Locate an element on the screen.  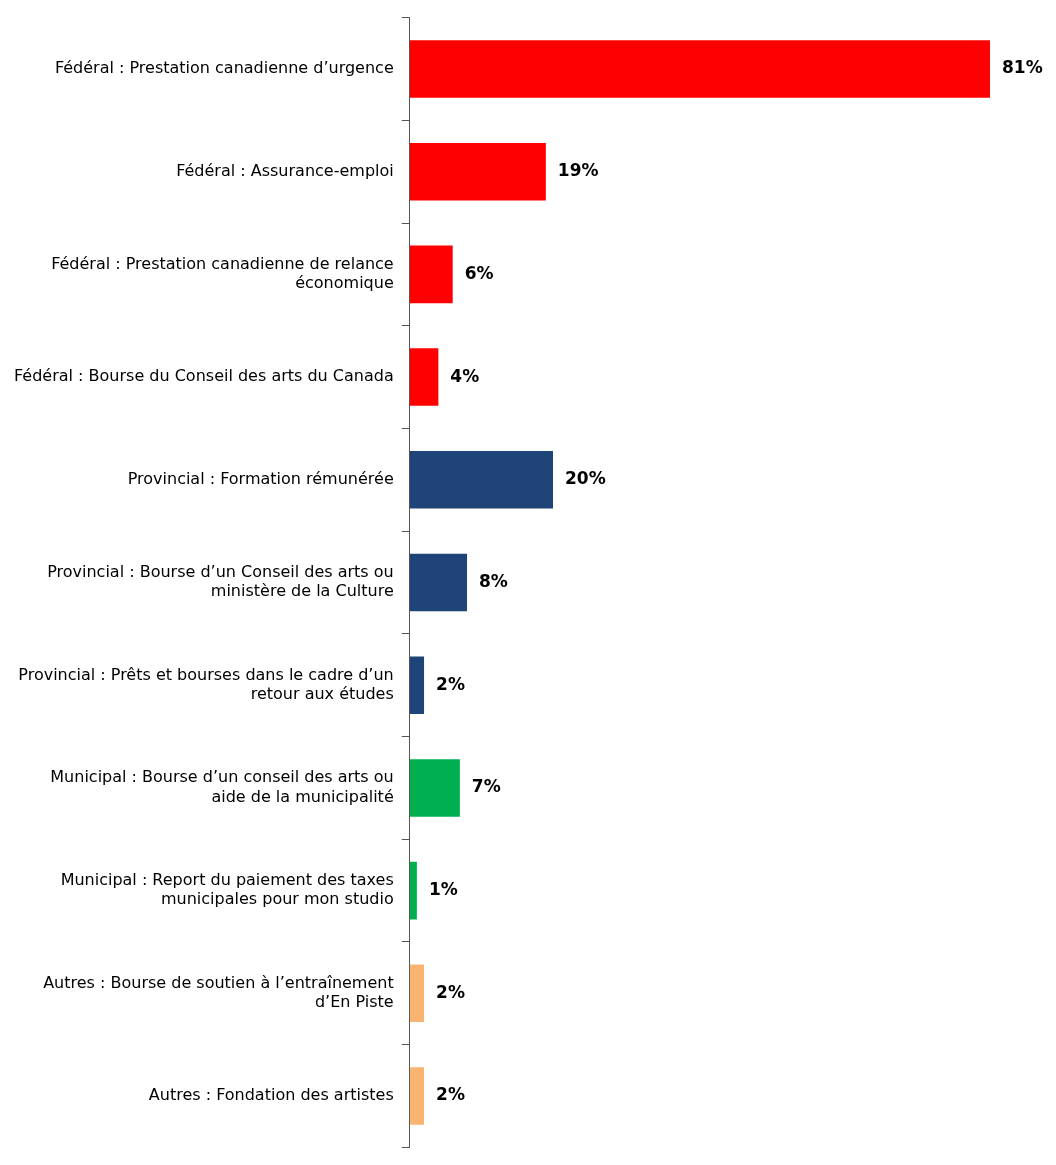
data-label: 81% is located at coordinates (1022, 67).